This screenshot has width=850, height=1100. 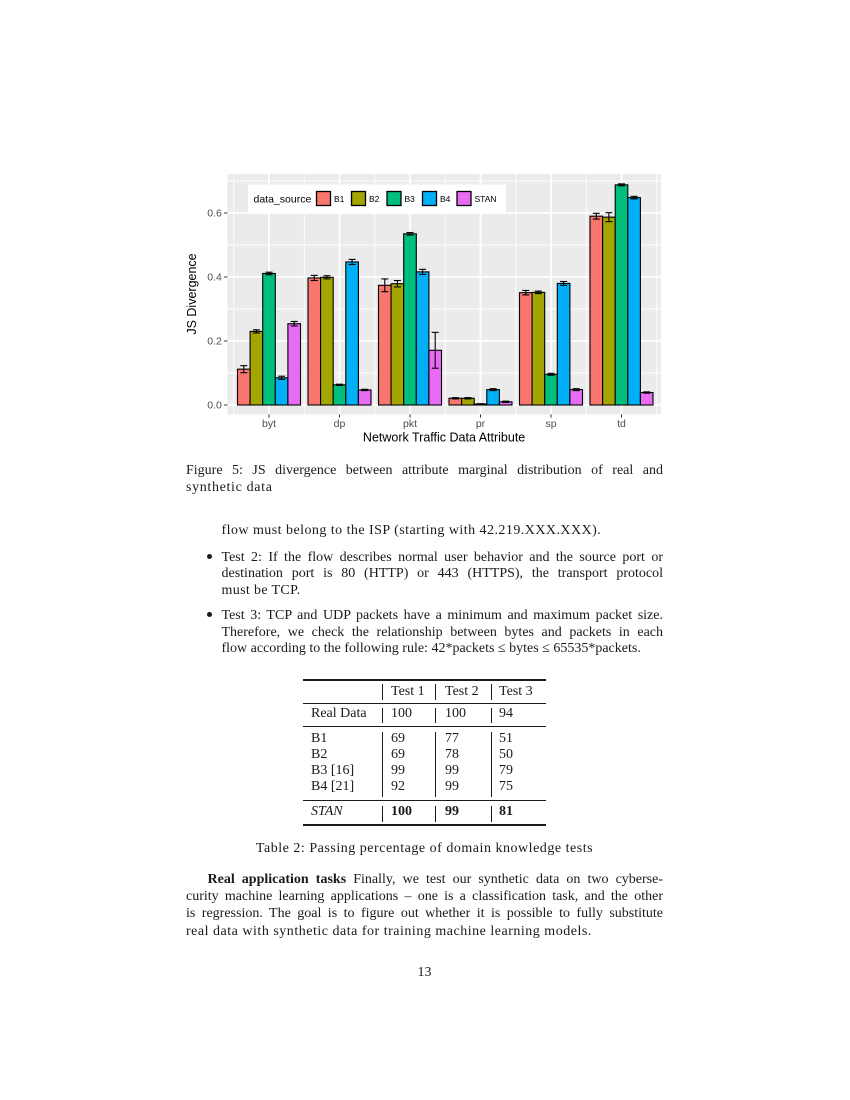 I want to click on svg-text: JS Divergence, so click(x=192, y=293).